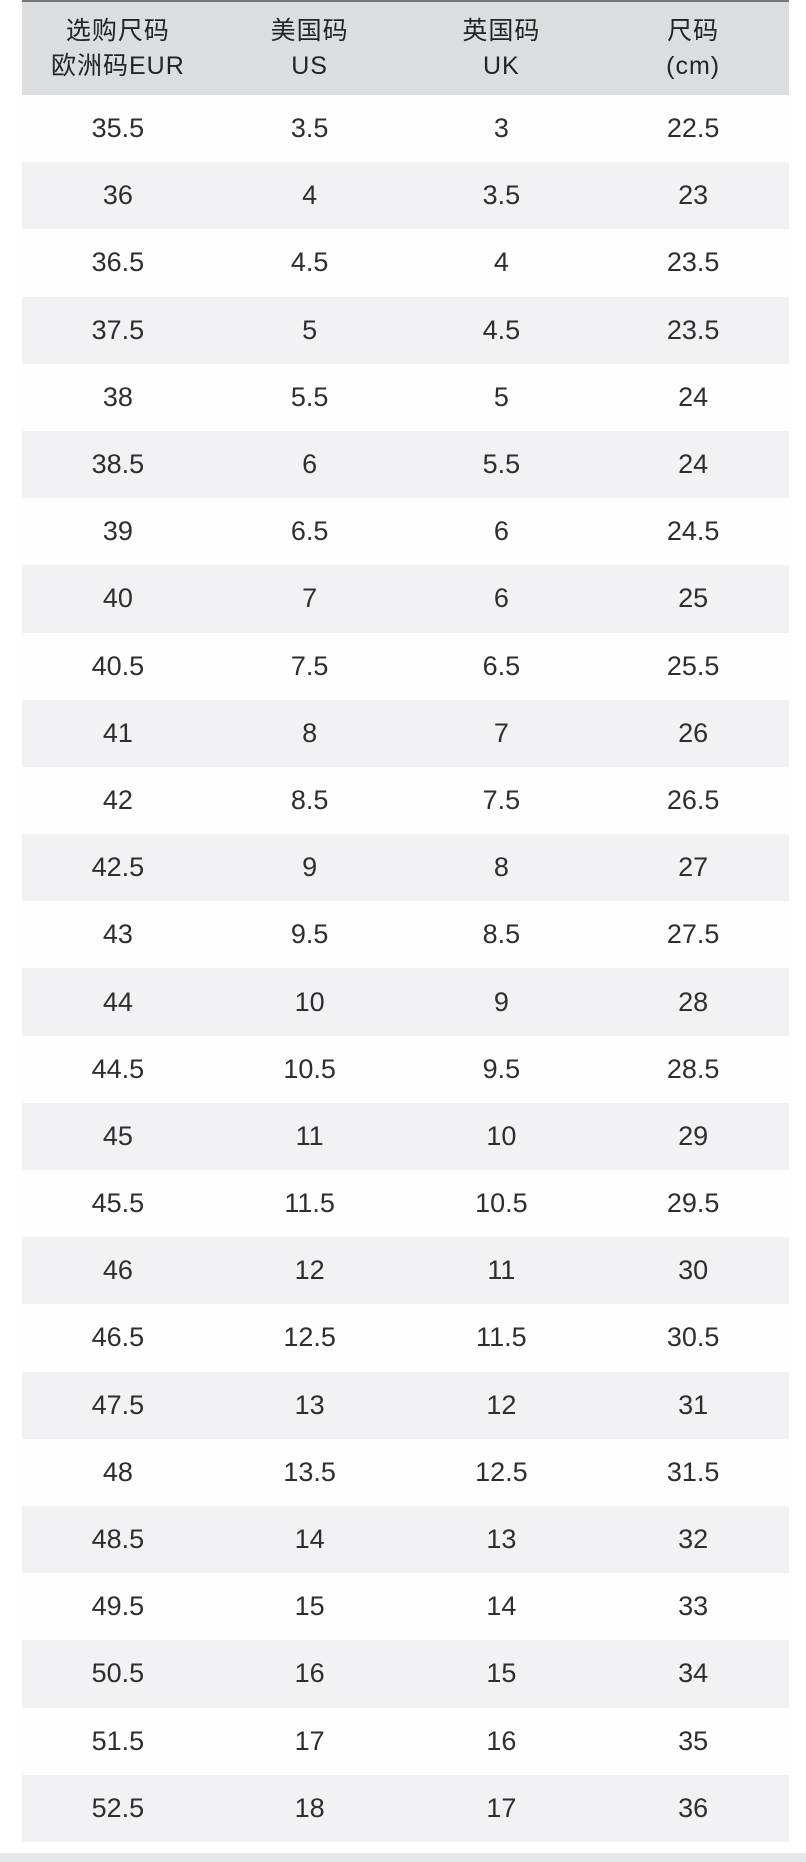 The width and height of the screenshot is (806, 1862). I want to click on cell-uk: 6, so click(501, 531).